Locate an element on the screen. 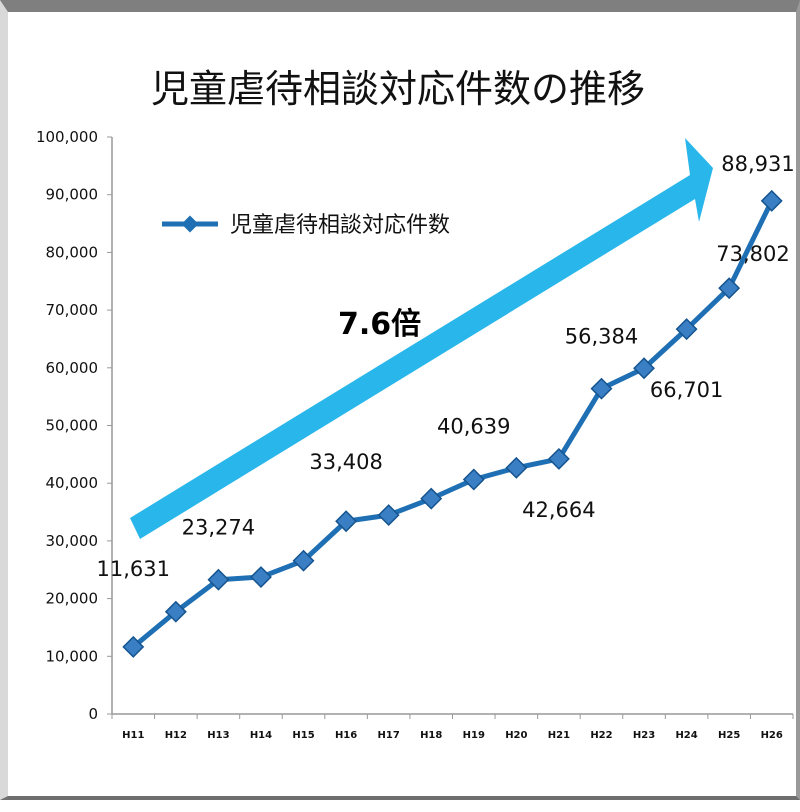  data-label: 40,639 is located at coordinates (473, 427).